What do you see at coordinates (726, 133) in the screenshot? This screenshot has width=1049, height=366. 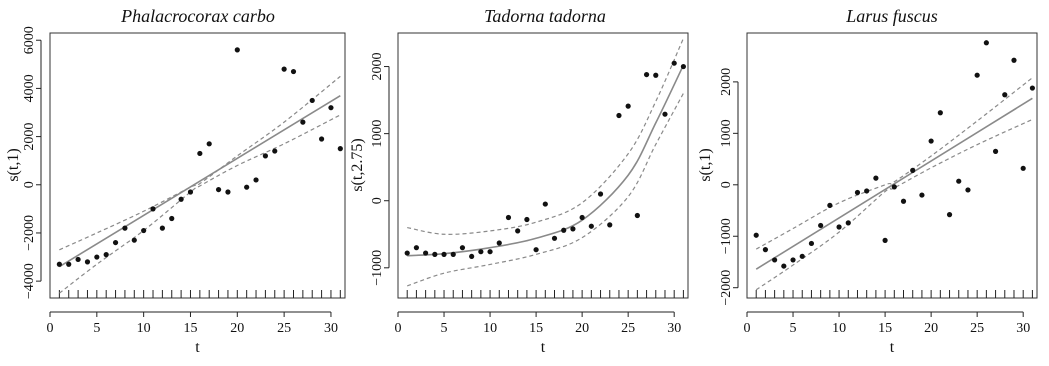 I see `y-tick-label: 1000` at bounding box center [726, 133].